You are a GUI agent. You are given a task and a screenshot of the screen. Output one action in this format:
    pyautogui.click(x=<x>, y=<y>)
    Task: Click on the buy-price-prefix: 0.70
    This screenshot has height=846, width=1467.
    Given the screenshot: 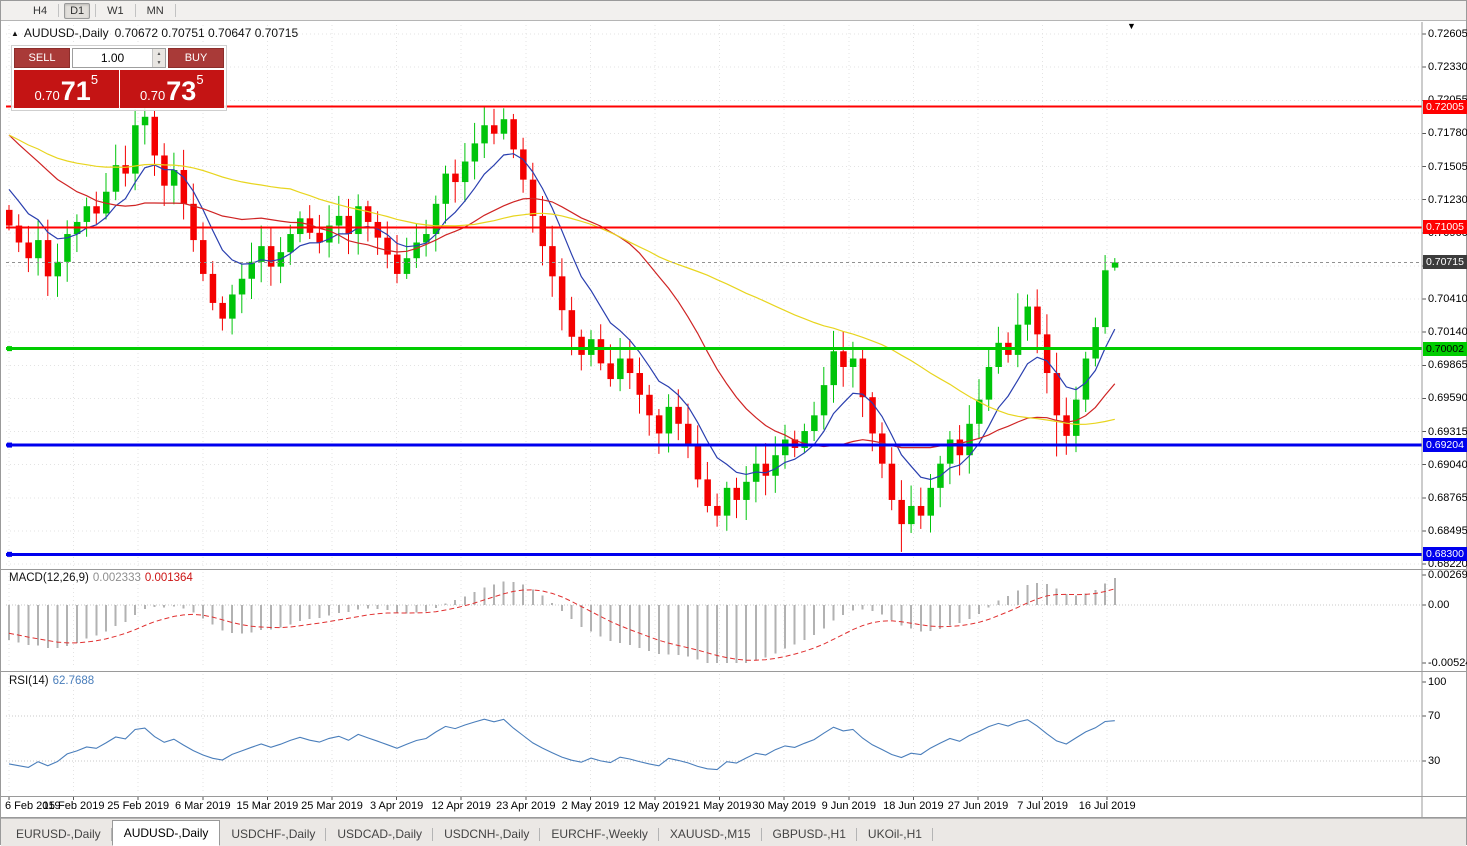 What is the action you would take?
    pyautogui.click(x=152, y=95)
    